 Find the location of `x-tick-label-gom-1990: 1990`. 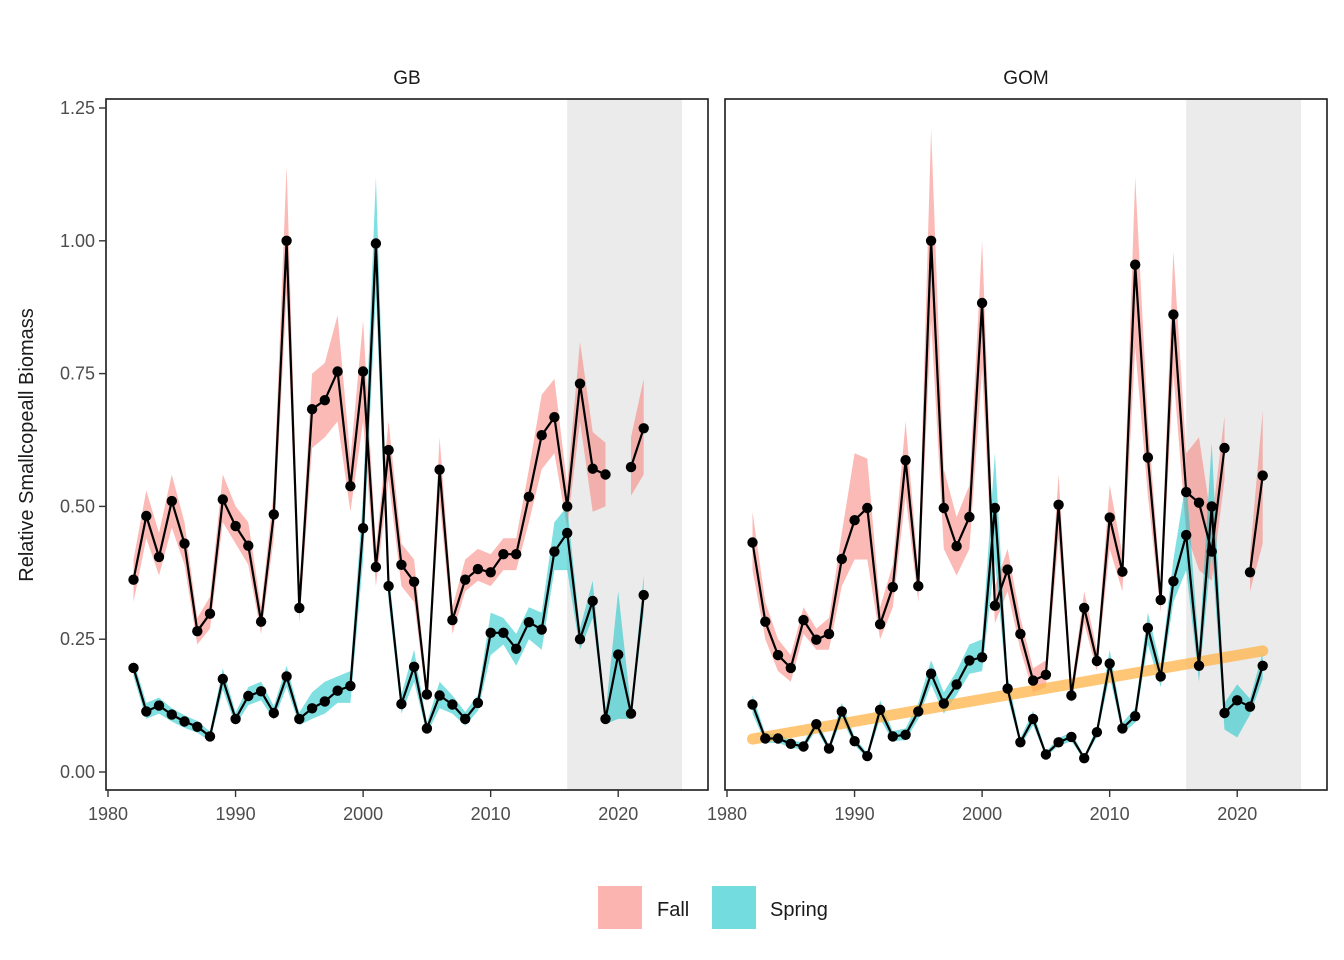

x-tick-label-gom-1990: 1990 is located at coordinates (855, 814).